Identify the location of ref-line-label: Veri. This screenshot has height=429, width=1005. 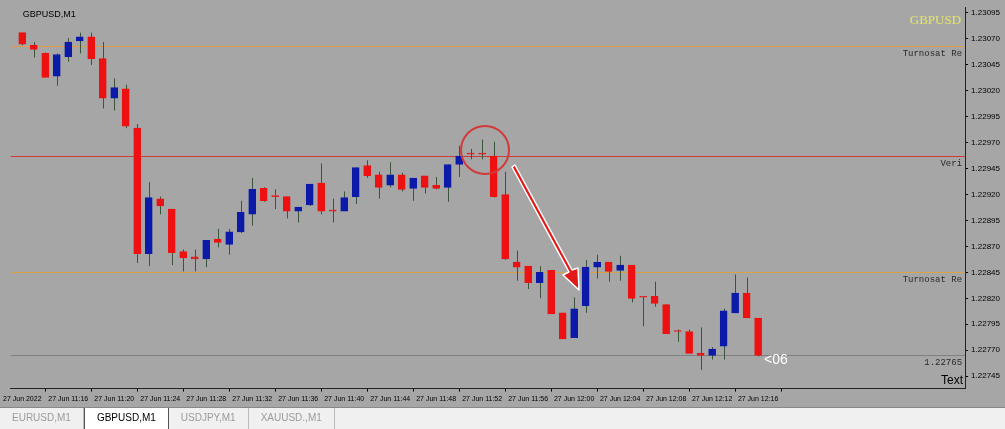
(951, 164).